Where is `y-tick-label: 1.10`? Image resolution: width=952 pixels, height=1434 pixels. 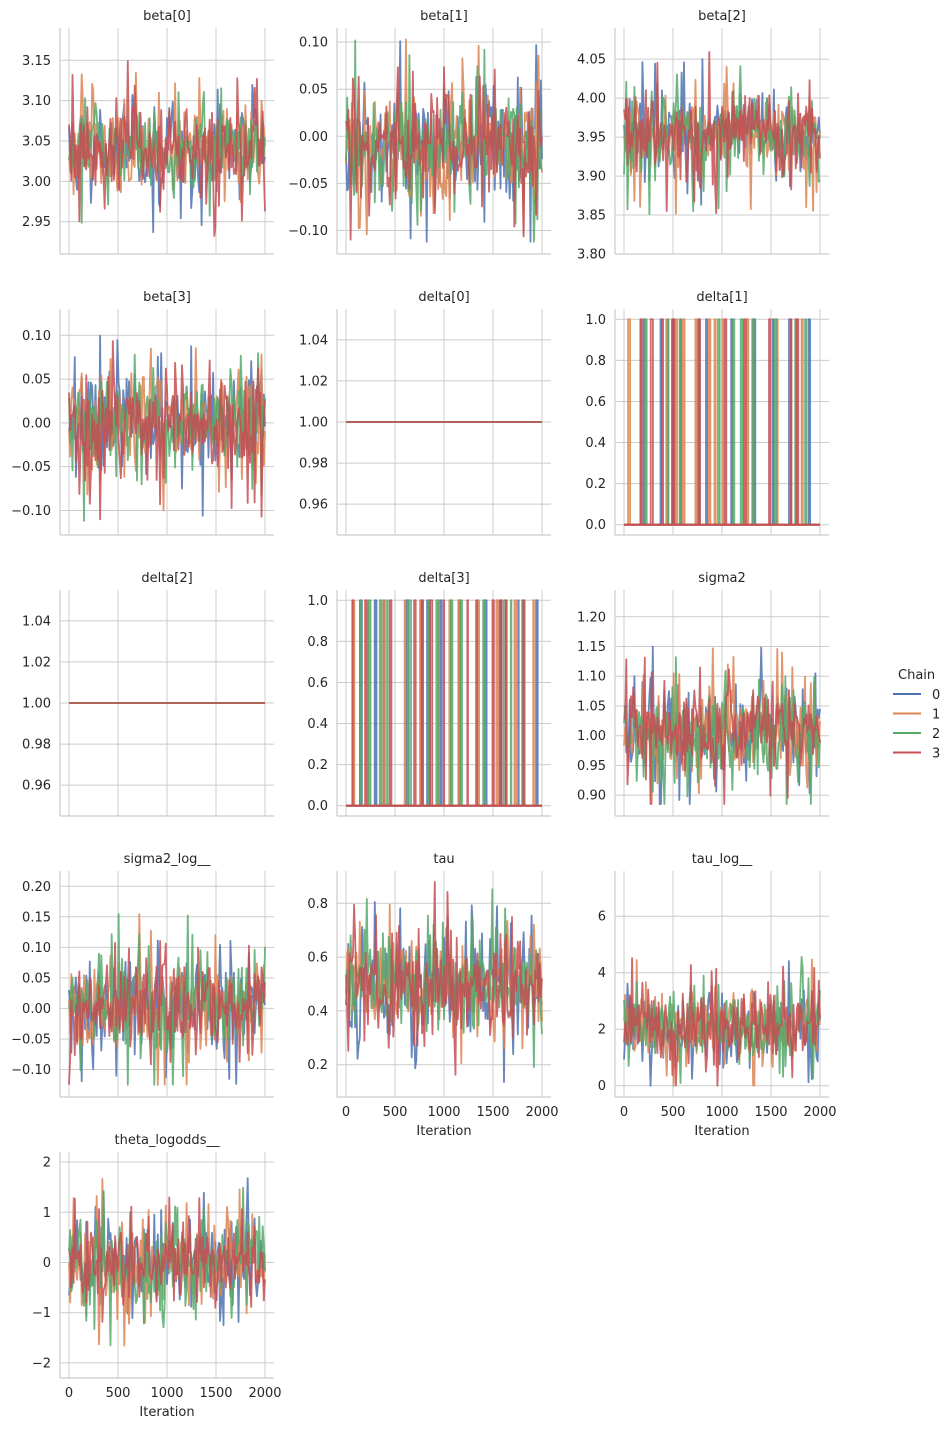
y-tick-label: 1.10 is located at coordinates (591, 677).